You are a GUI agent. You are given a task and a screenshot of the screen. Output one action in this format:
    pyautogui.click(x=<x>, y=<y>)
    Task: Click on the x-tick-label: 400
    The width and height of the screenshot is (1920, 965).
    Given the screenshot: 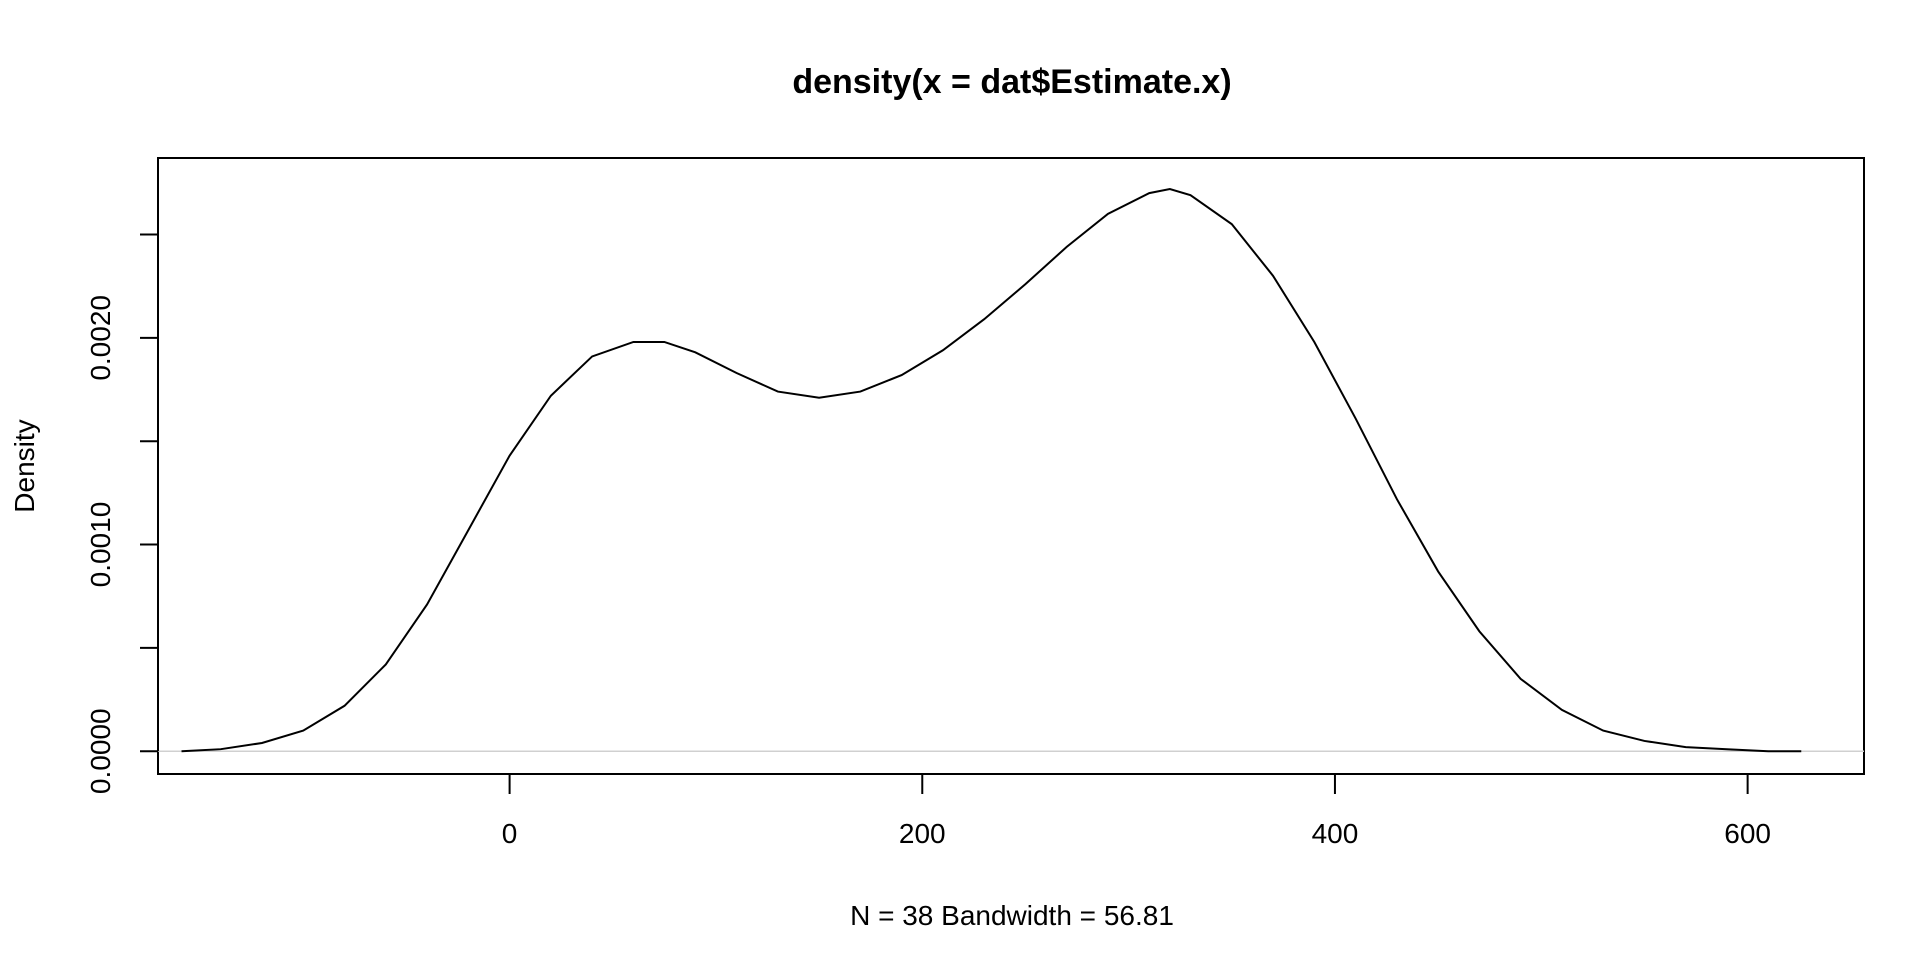 What is the action you would take?
    pyautogui.click(x=1335, y=833)
    